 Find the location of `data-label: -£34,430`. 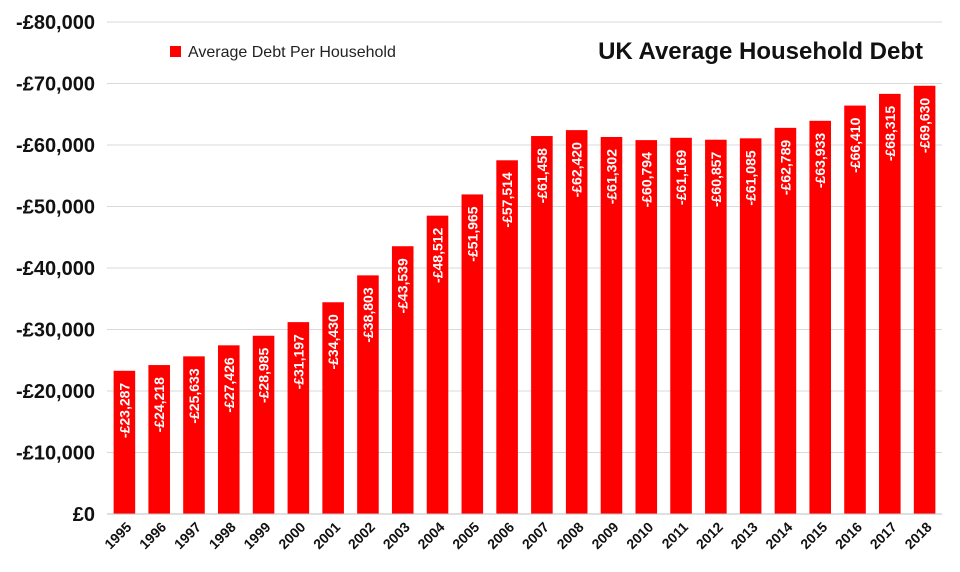

data-label: -£34,430 is located at coordinates (333, 341).